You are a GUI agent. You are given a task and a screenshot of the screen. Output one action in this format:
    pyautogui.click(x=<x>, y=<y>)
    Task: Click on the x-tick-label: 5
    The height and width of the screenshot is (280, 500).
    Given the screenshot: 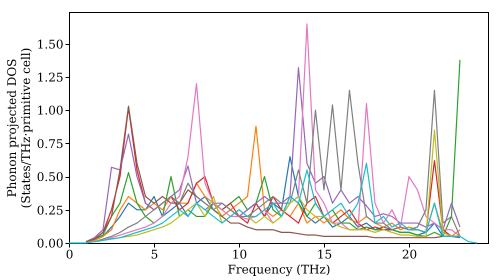 What is the action you would take?
    pyautogui.click(x=154, y=255)
    